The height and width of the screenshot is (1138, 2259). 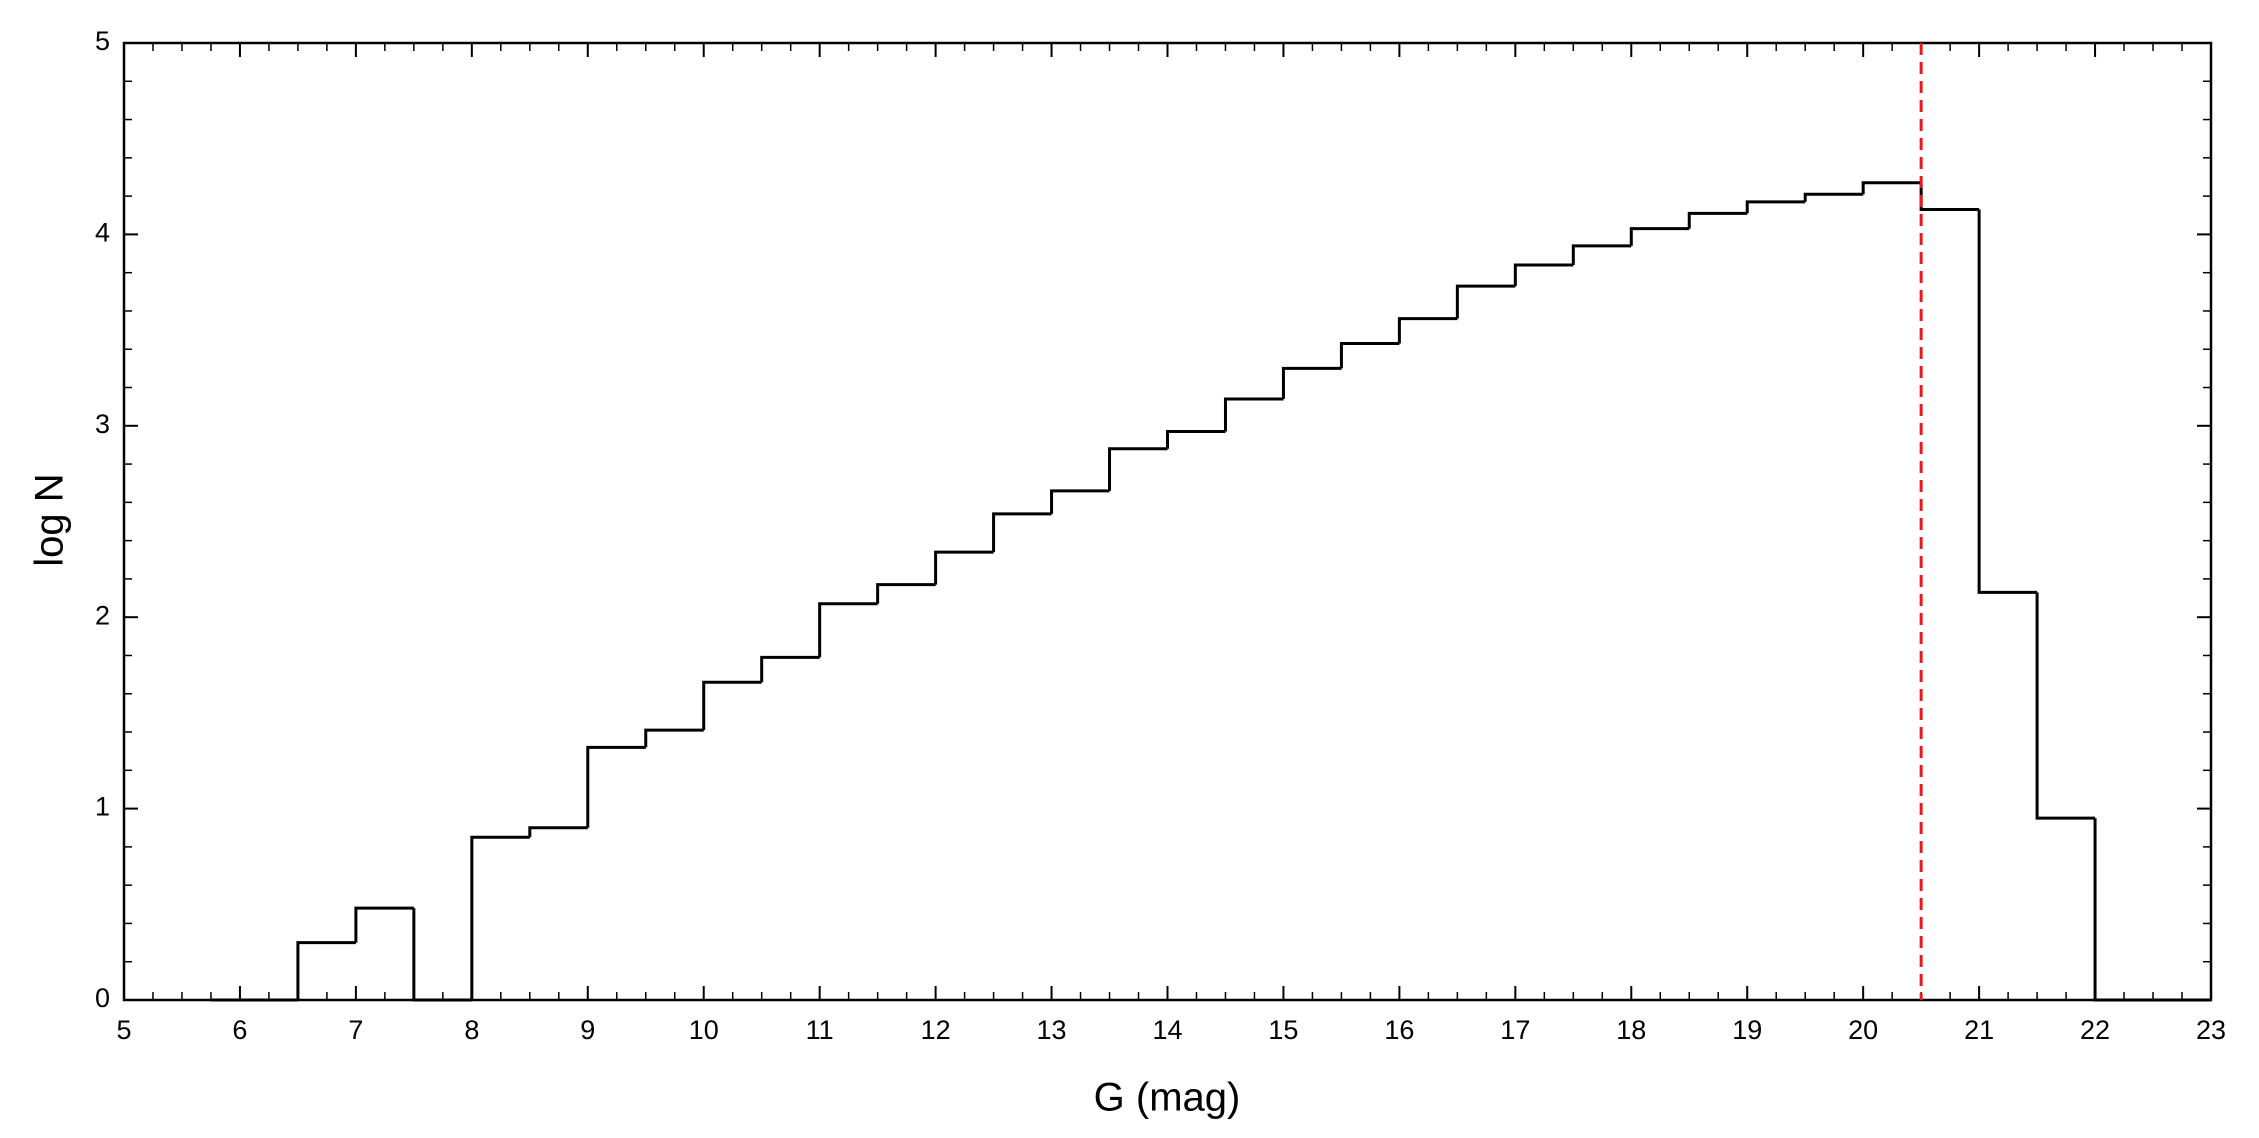 What do you see at coordinates (1052, 1030) in the screenshot?
I see `x-tick-label: 13` at bounding box center [1052, 1030].